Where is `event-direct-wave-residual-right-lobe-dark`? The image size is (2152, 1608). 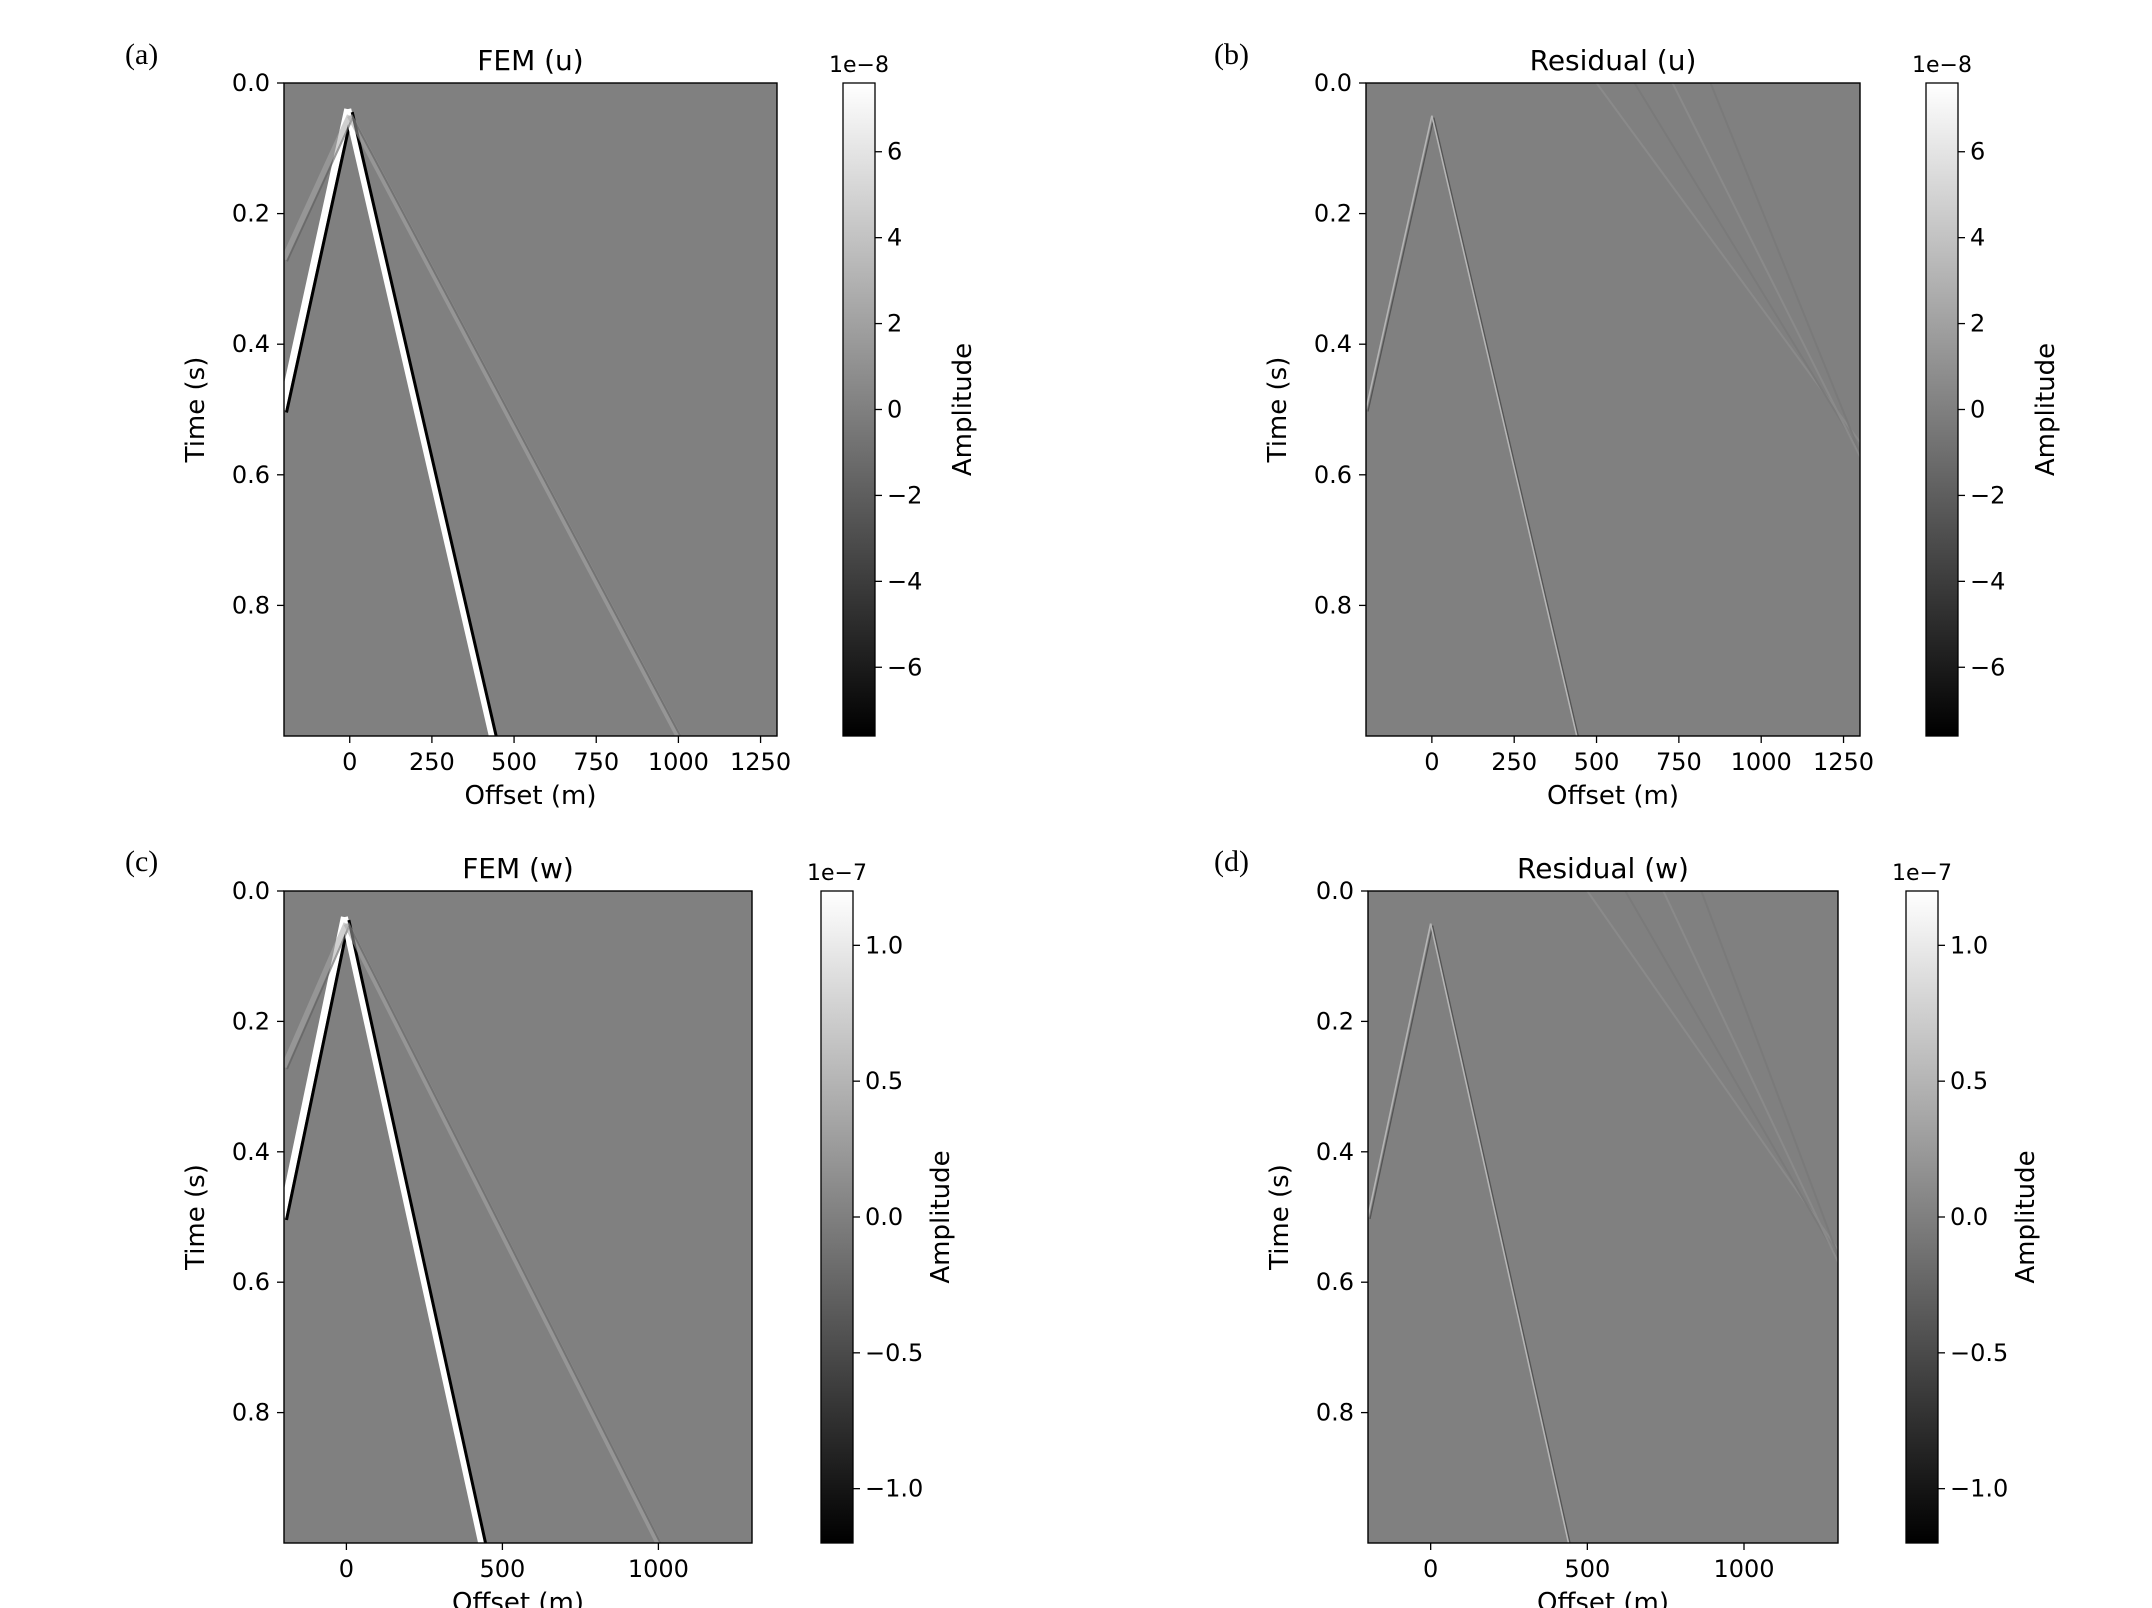 event-direct-wave-residual-right-lobe-dark is located at coordinates (1501, 1234).